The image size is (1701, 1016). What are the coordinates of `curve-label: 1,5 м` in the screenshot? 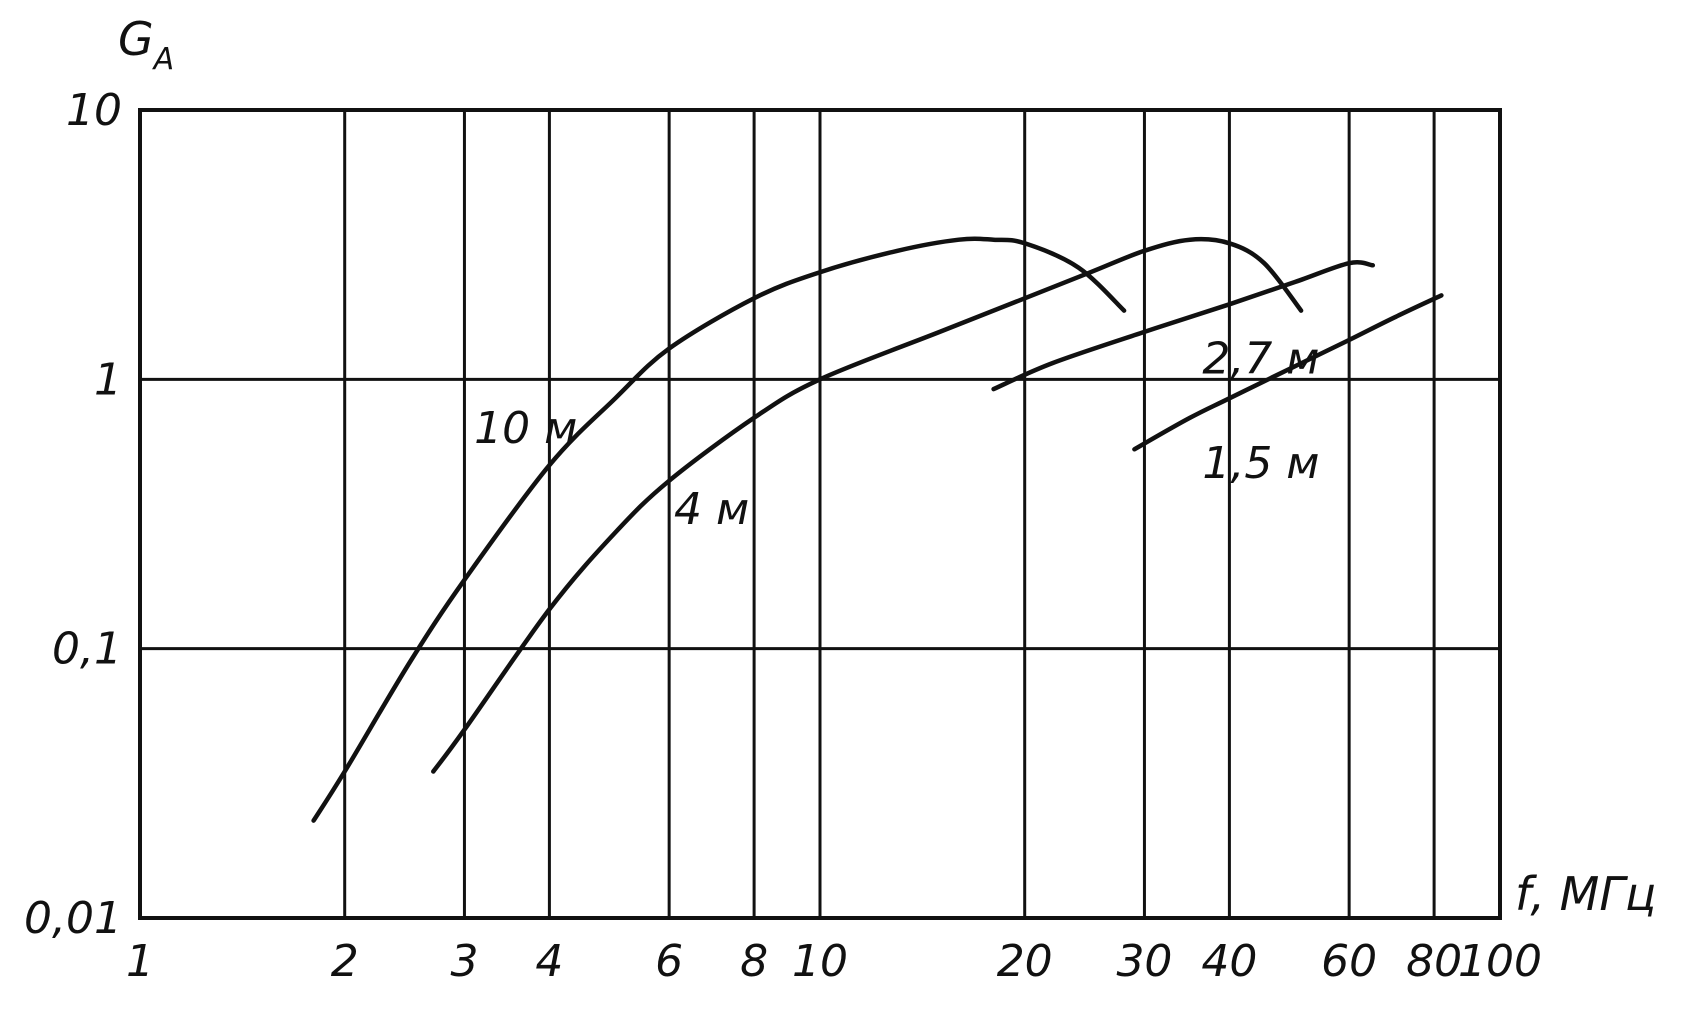 It's located at (1260, 463).